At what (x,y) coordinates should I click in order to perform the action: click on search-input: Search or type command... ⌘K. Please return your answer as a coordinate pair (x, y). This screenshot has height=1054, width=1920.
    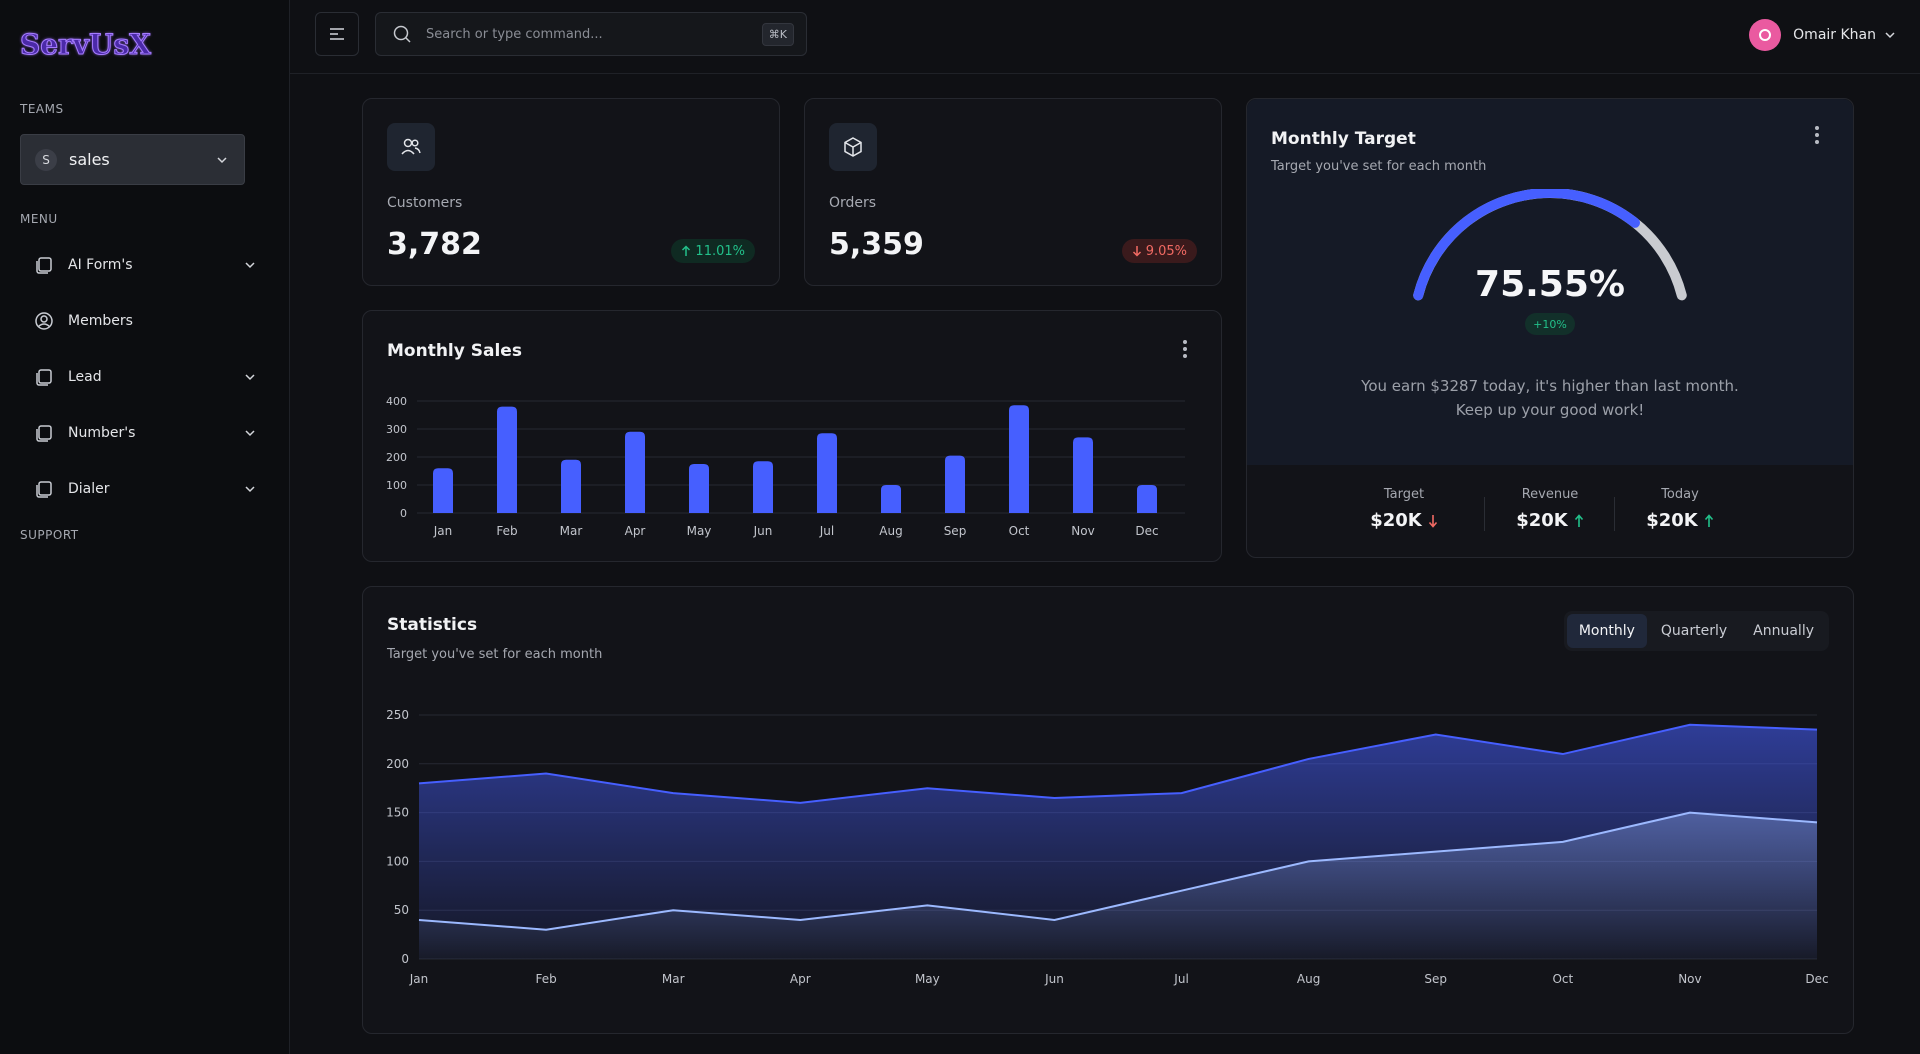
    Looking at the image, I should click on (591, 34).